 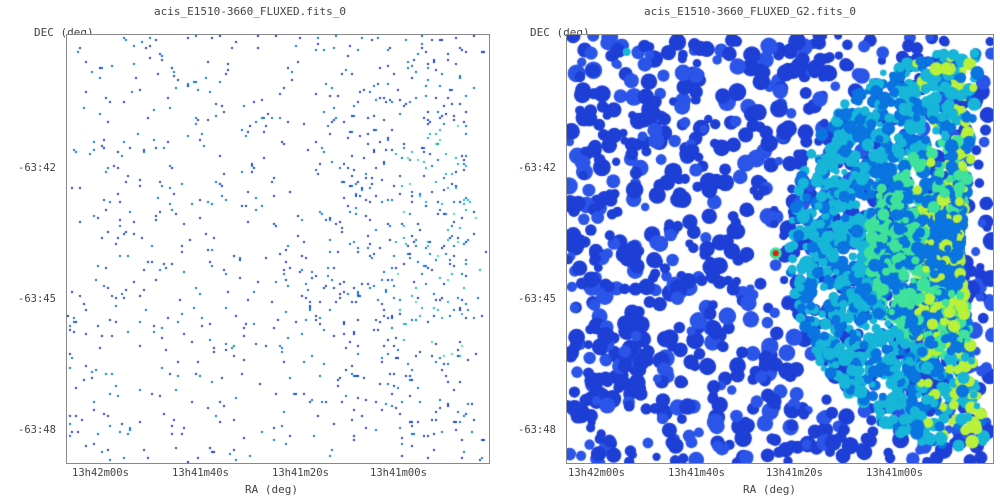 I want to click on panel-title: acis_E1510-3660_FLUXED.fits_0, so click(x=250, y=11).